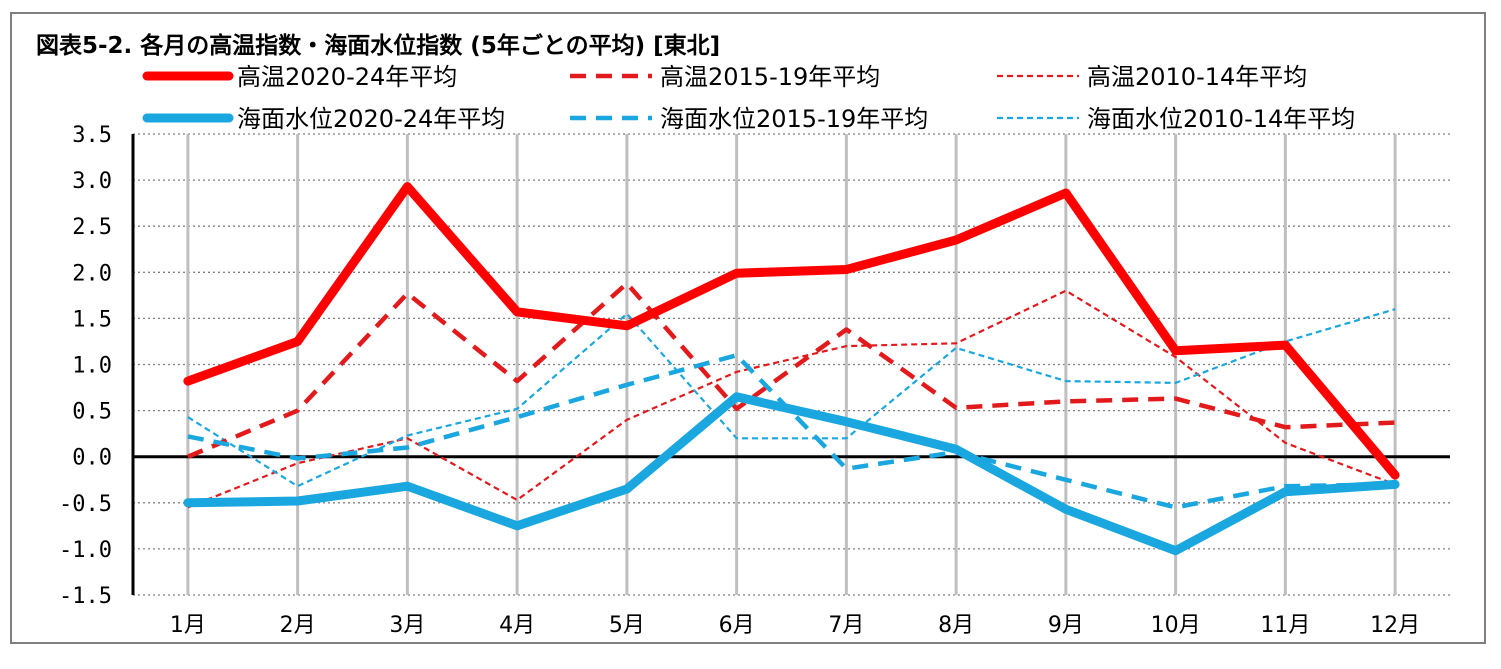 The width and height of the screenshot is (1501, 669). What do you see at coordinates (1285, 625) in the screenshot?
I see `x-tick-label: 11月` at bounding box center [1285, 625].